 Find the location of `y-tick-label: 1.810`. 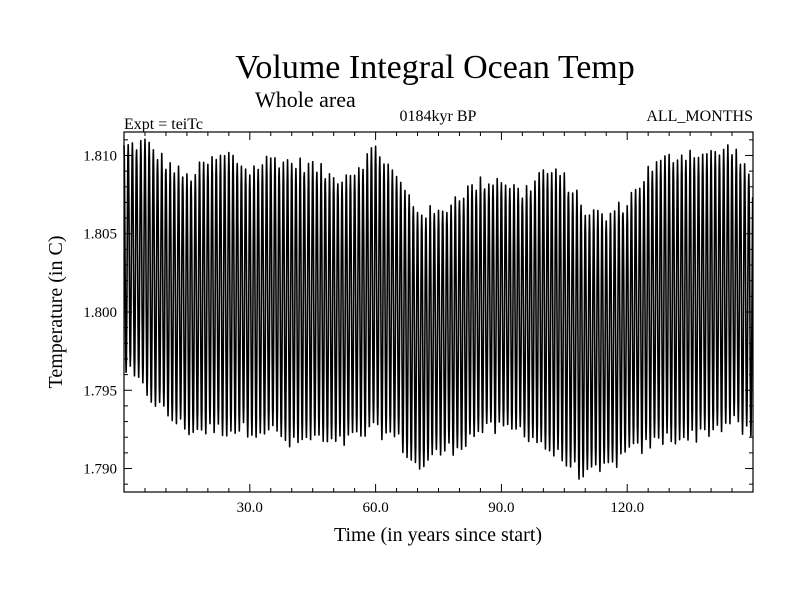

y-tick-label: 1.810 is located at coordinates (100, 156).